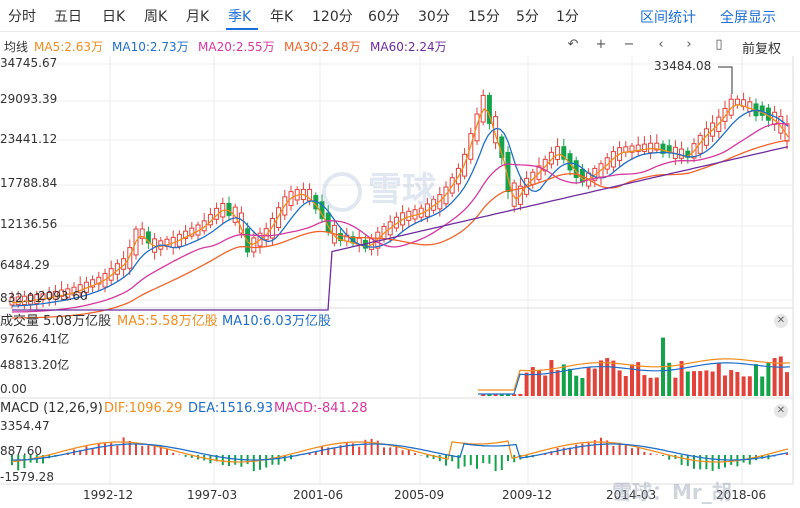 Image resolution: width=800 pixels, height=508 pixels. I want to click on tab-1min: 1分, so click(567, 17).